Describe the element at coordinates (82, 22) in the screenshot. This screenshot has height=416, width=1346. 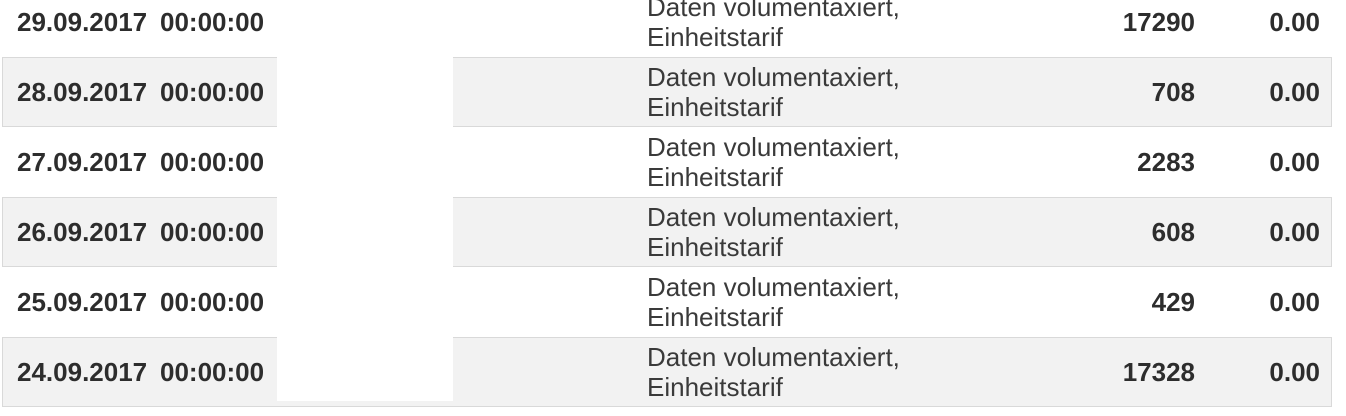
I see `cell-date: 29.09.2017` at that location.